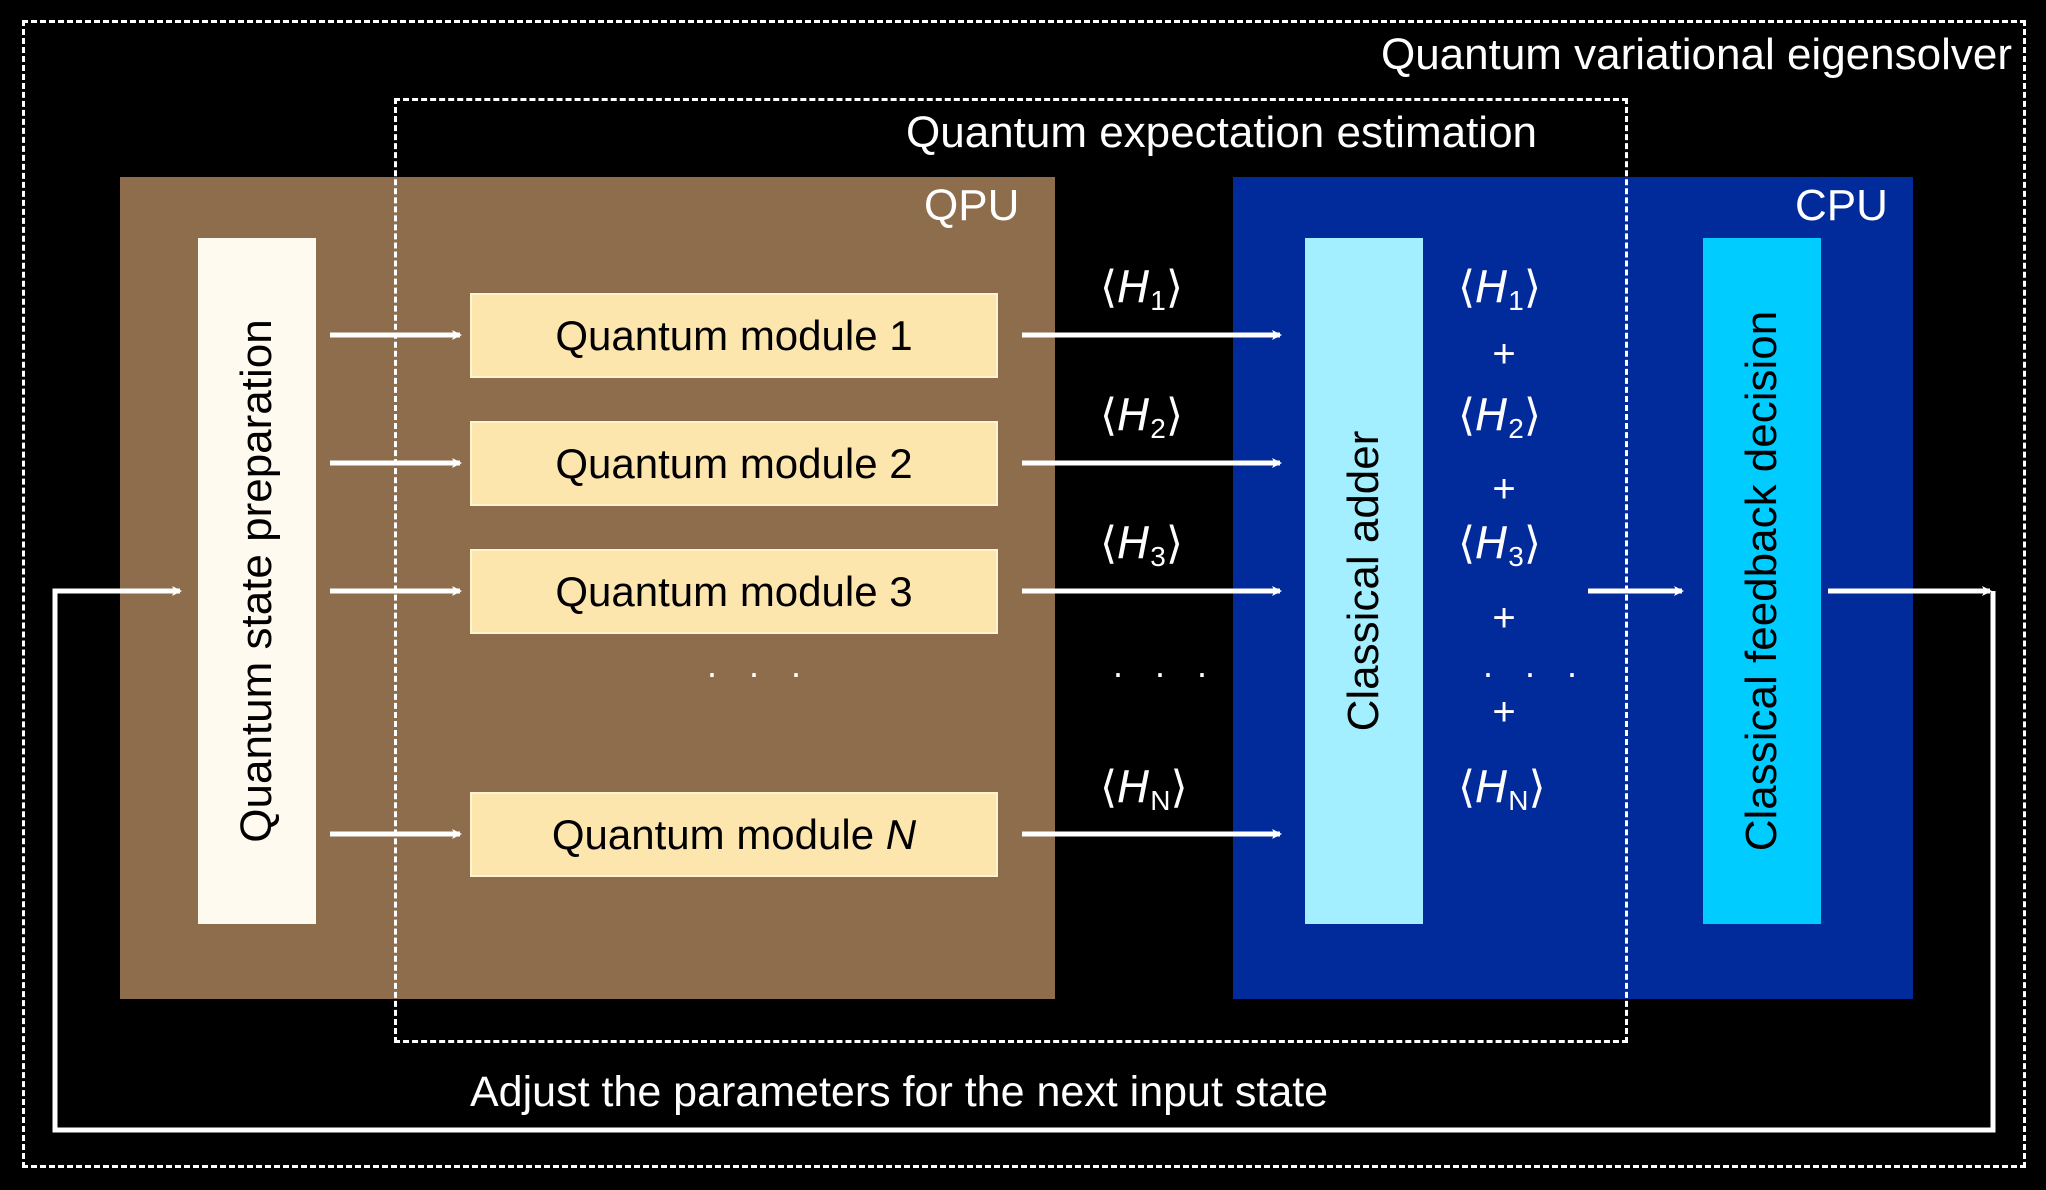  Describe the element at coordinates (901, 834) in the screenshot. I see `module-index-n: N` at that location.